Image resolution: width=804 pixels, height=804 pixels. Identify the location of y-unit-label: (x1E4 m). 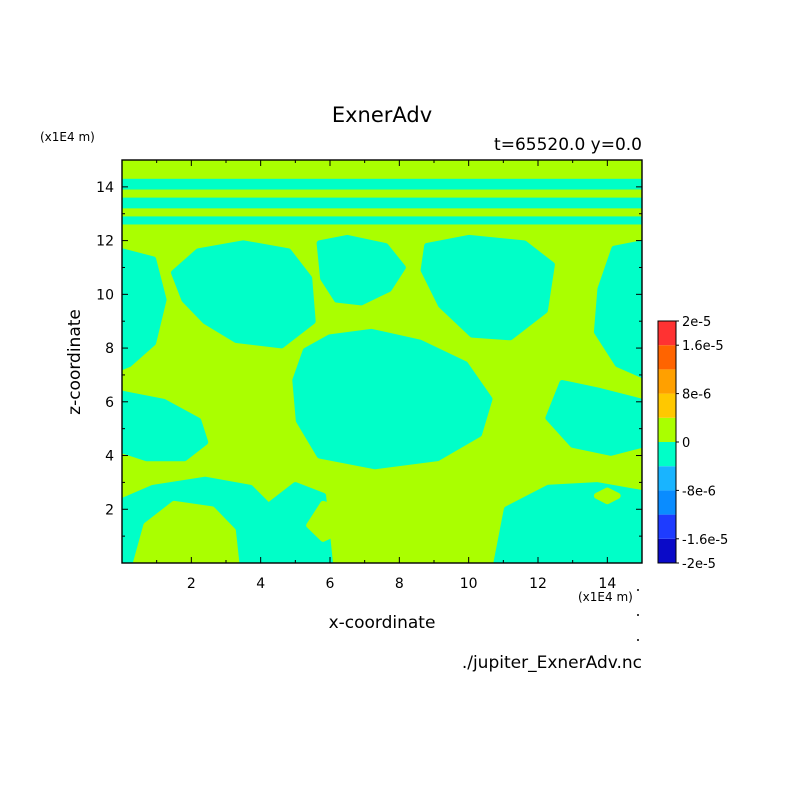
(67, 137).